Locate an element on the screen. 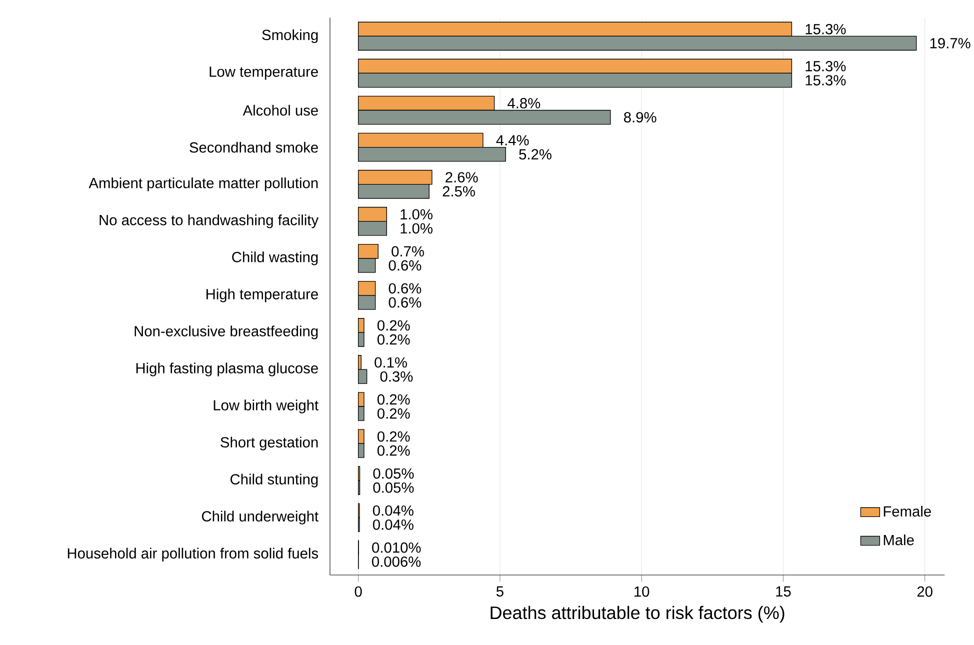 The width and height of the screenshot is (974, 645). data-label: 2.5% is located at coordinates (458, 191).